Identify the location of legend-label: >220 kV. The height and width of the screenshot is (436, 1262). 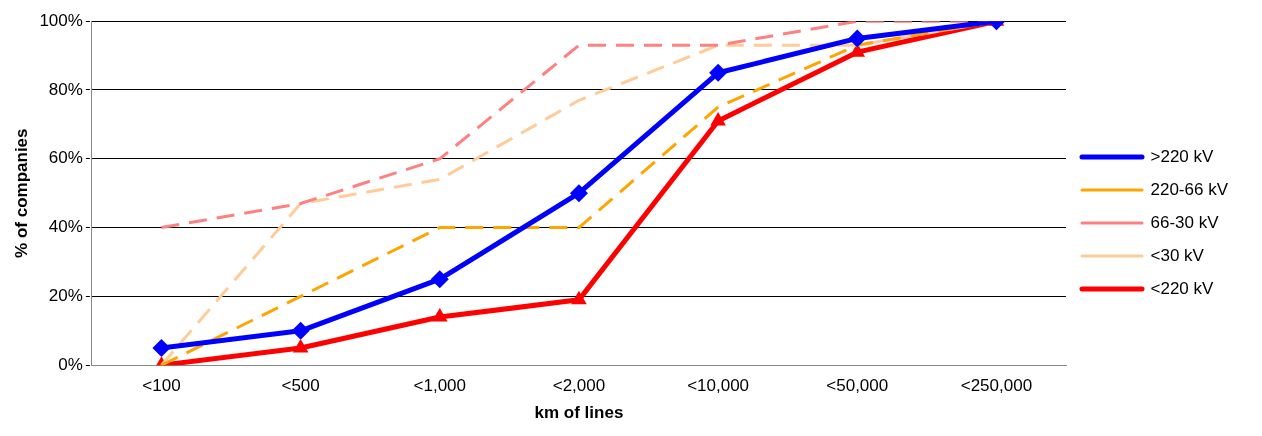
(1182, 156).